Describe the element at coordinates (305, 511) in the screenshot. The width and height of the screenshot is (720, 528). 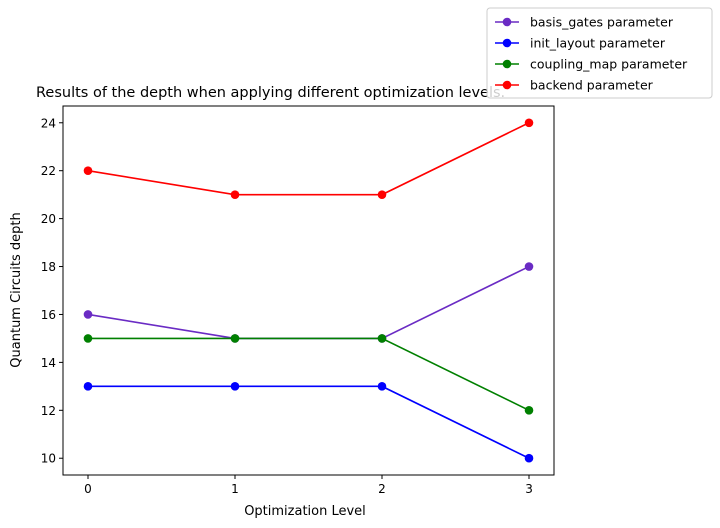
I see `x-axis-label: Optimization Level` at that location.